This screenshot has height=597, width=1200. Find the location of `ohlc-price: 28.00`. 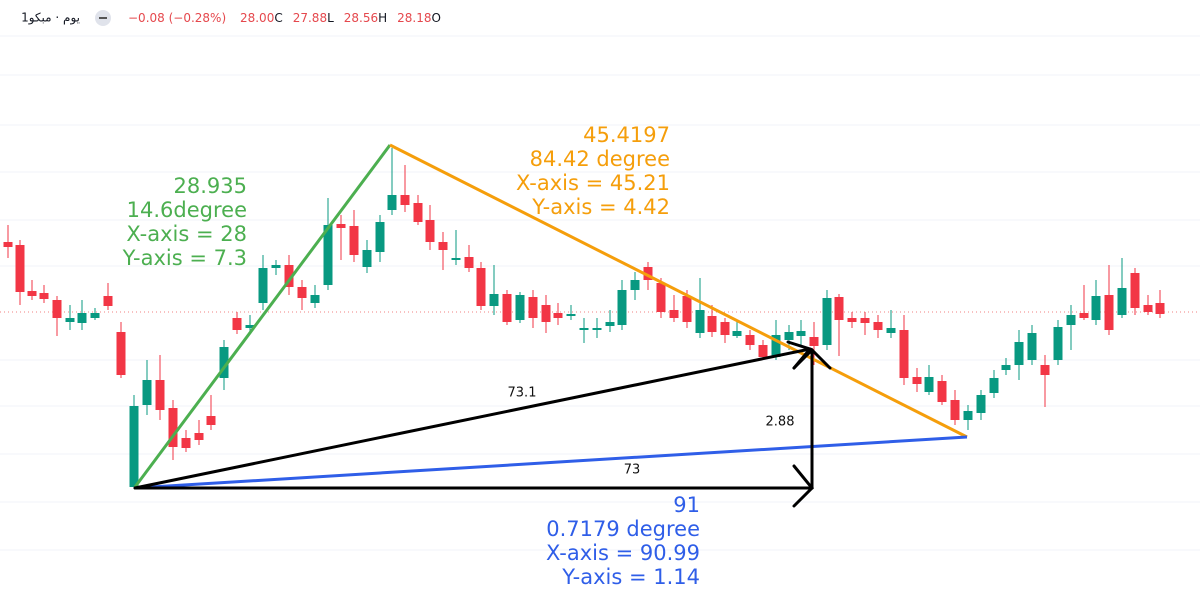

ohlc-price: 28.00 is located at coordinates (257, 18).